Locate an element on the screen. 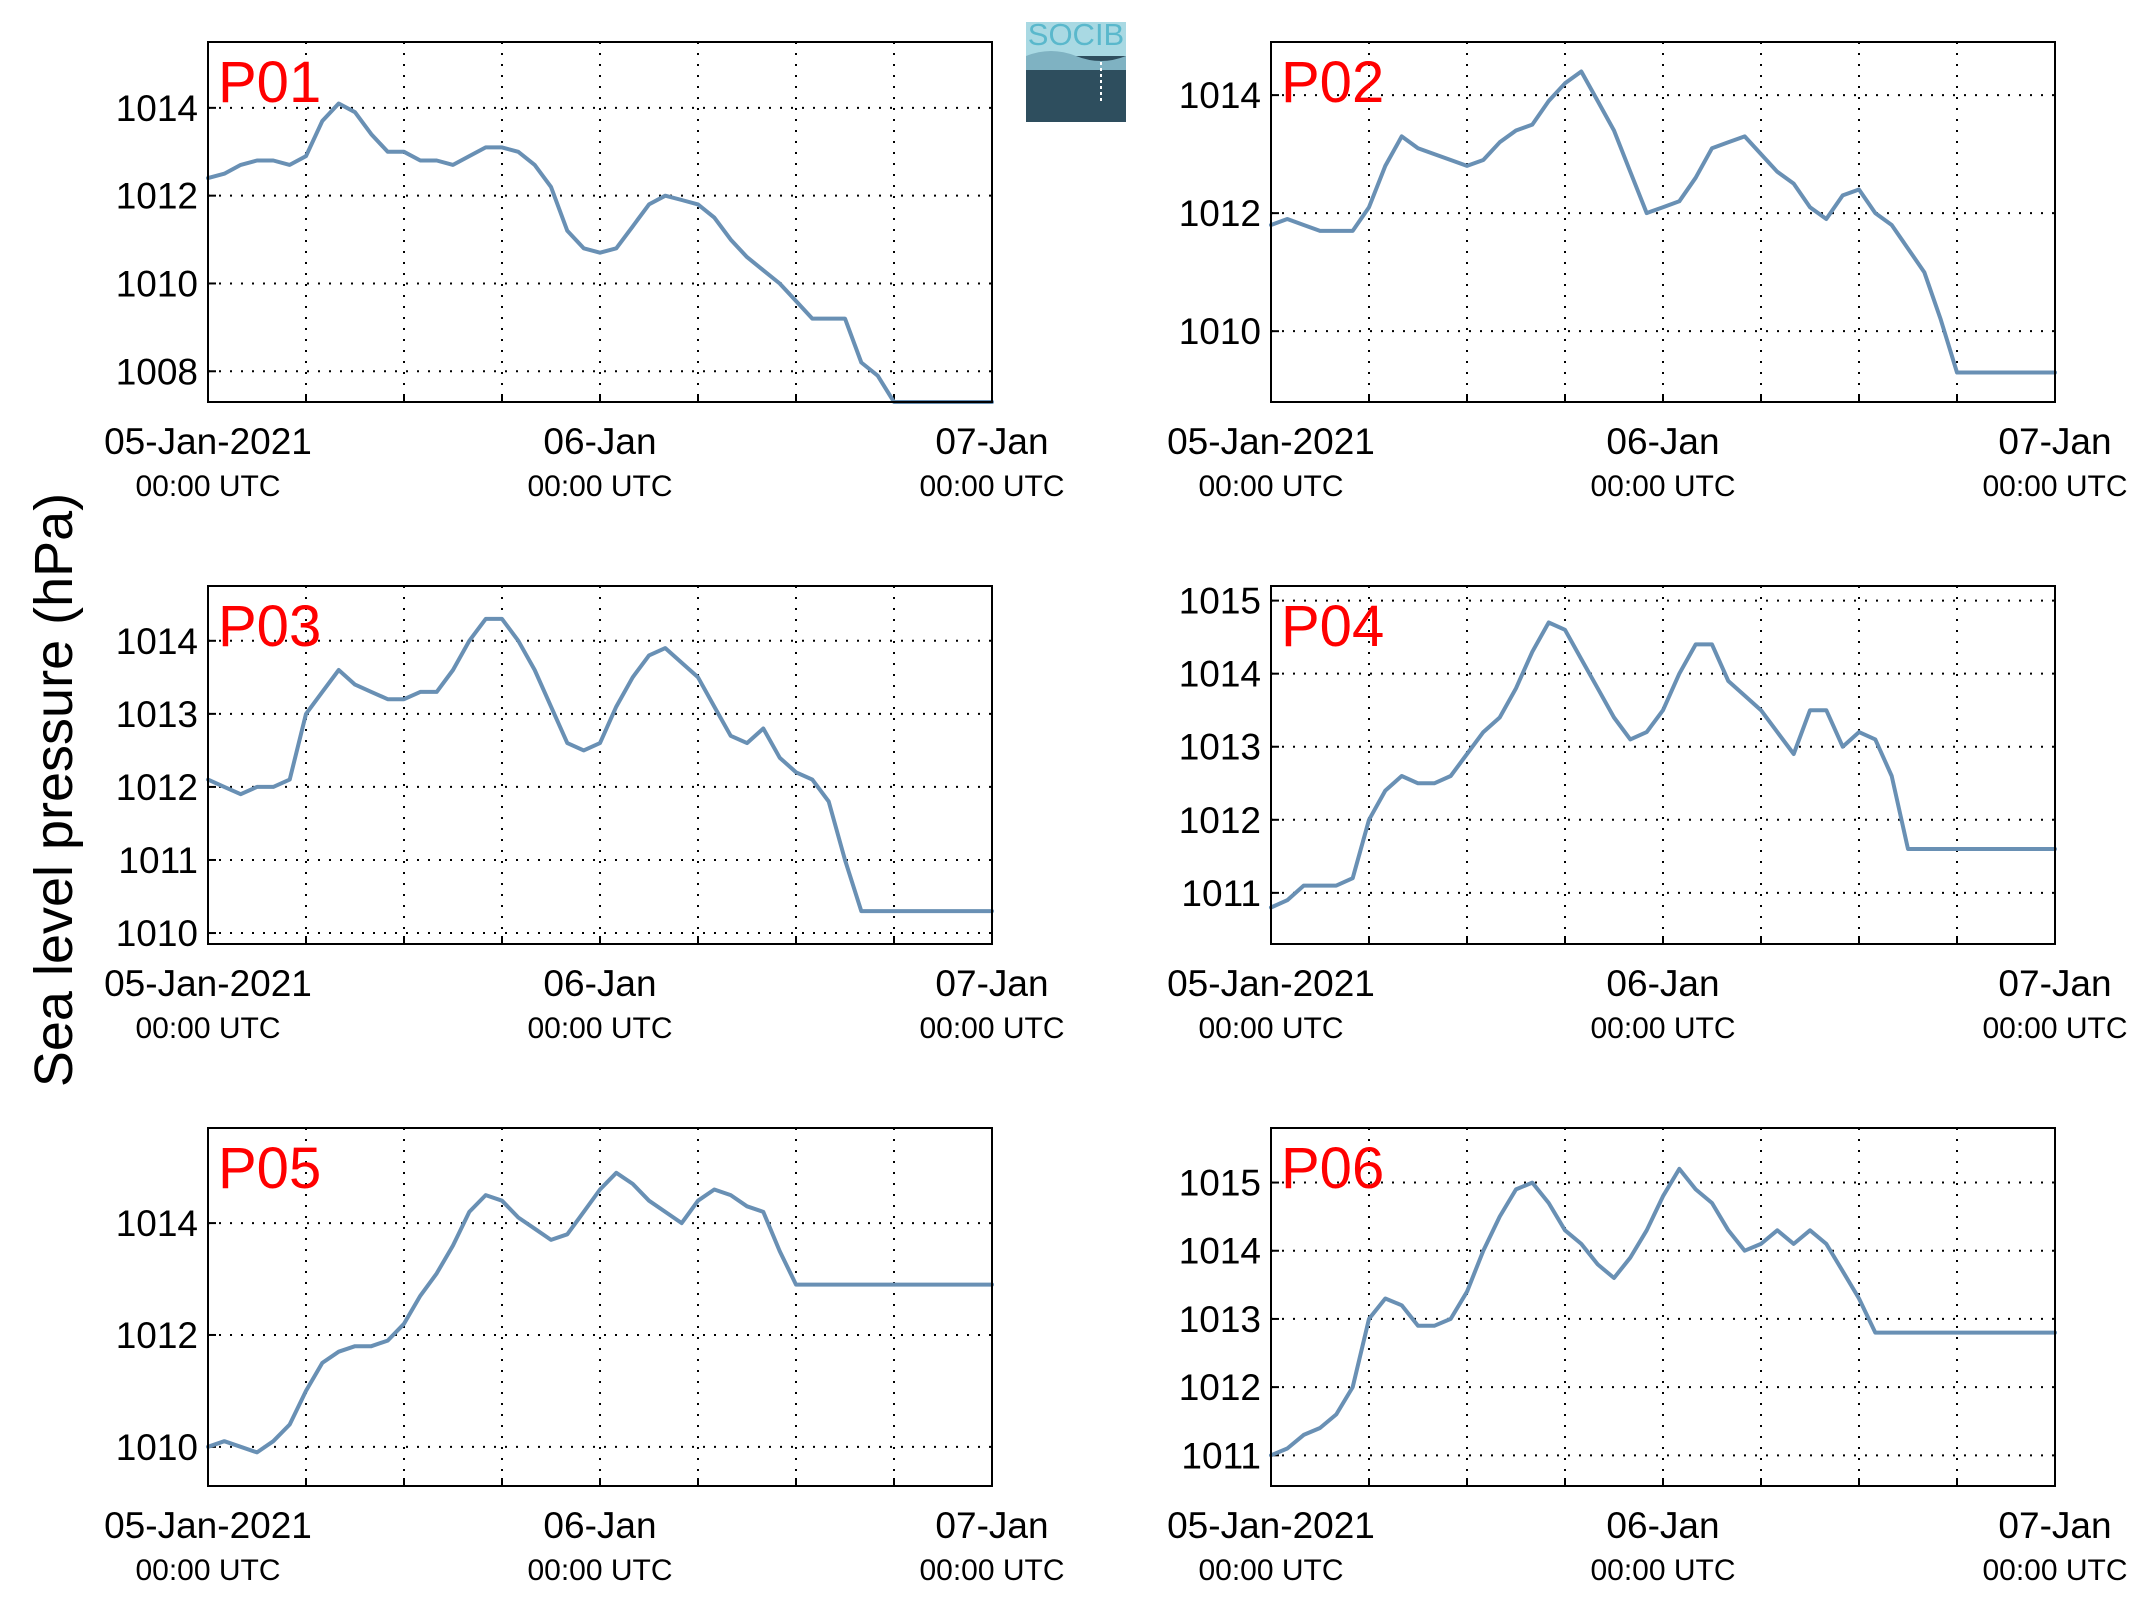 Image resolution: width=2138 pixels, height=1608 pixels. panel-label: P05 is located at coordinates (269, 1168).